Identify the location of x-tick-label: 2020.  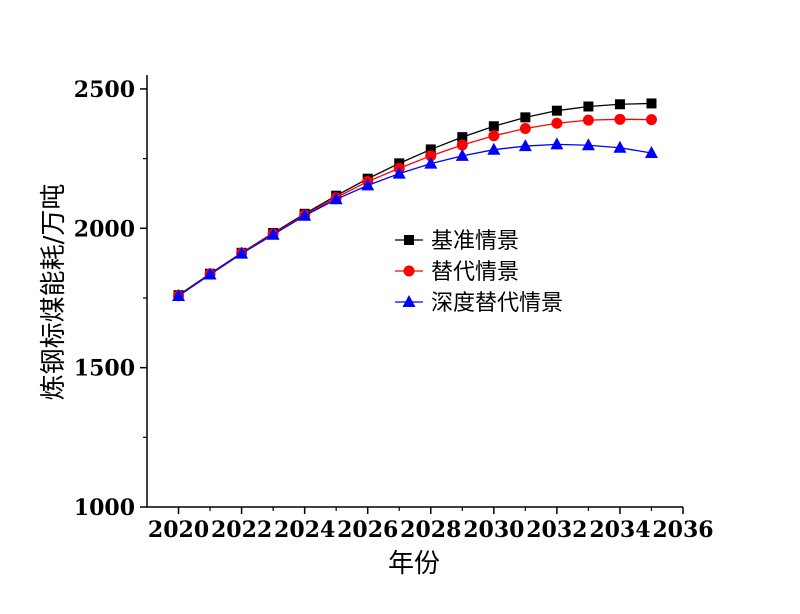
(178, 530).